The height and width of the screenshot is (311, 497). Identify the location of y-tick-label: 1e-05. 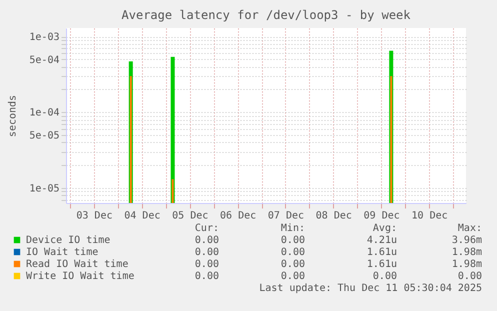
(44, 188).